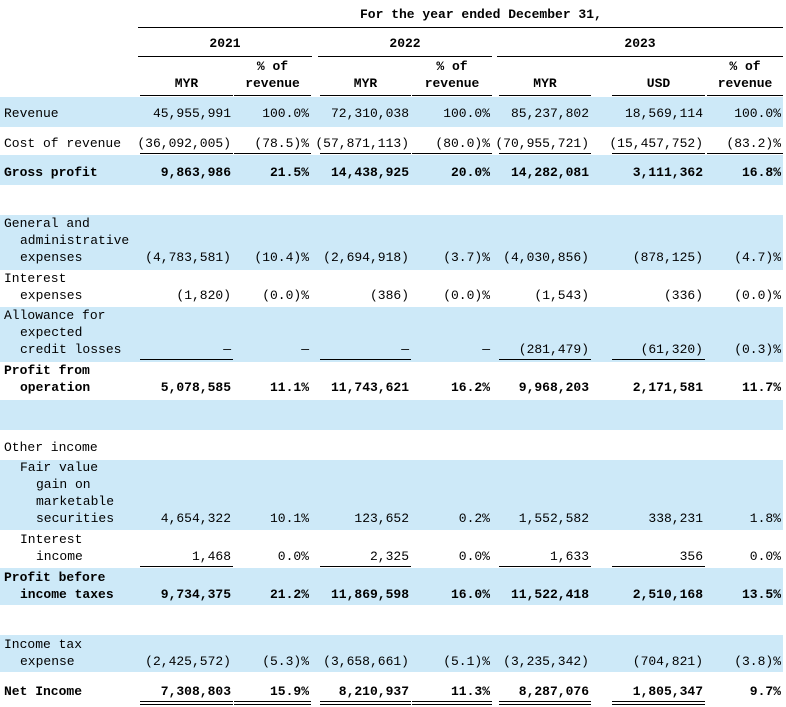 This screenshot has width=786, height=707. Describe the element at coordinates (289, 518) in the screenshot. I see `cell-value: 10.1%` at that location.